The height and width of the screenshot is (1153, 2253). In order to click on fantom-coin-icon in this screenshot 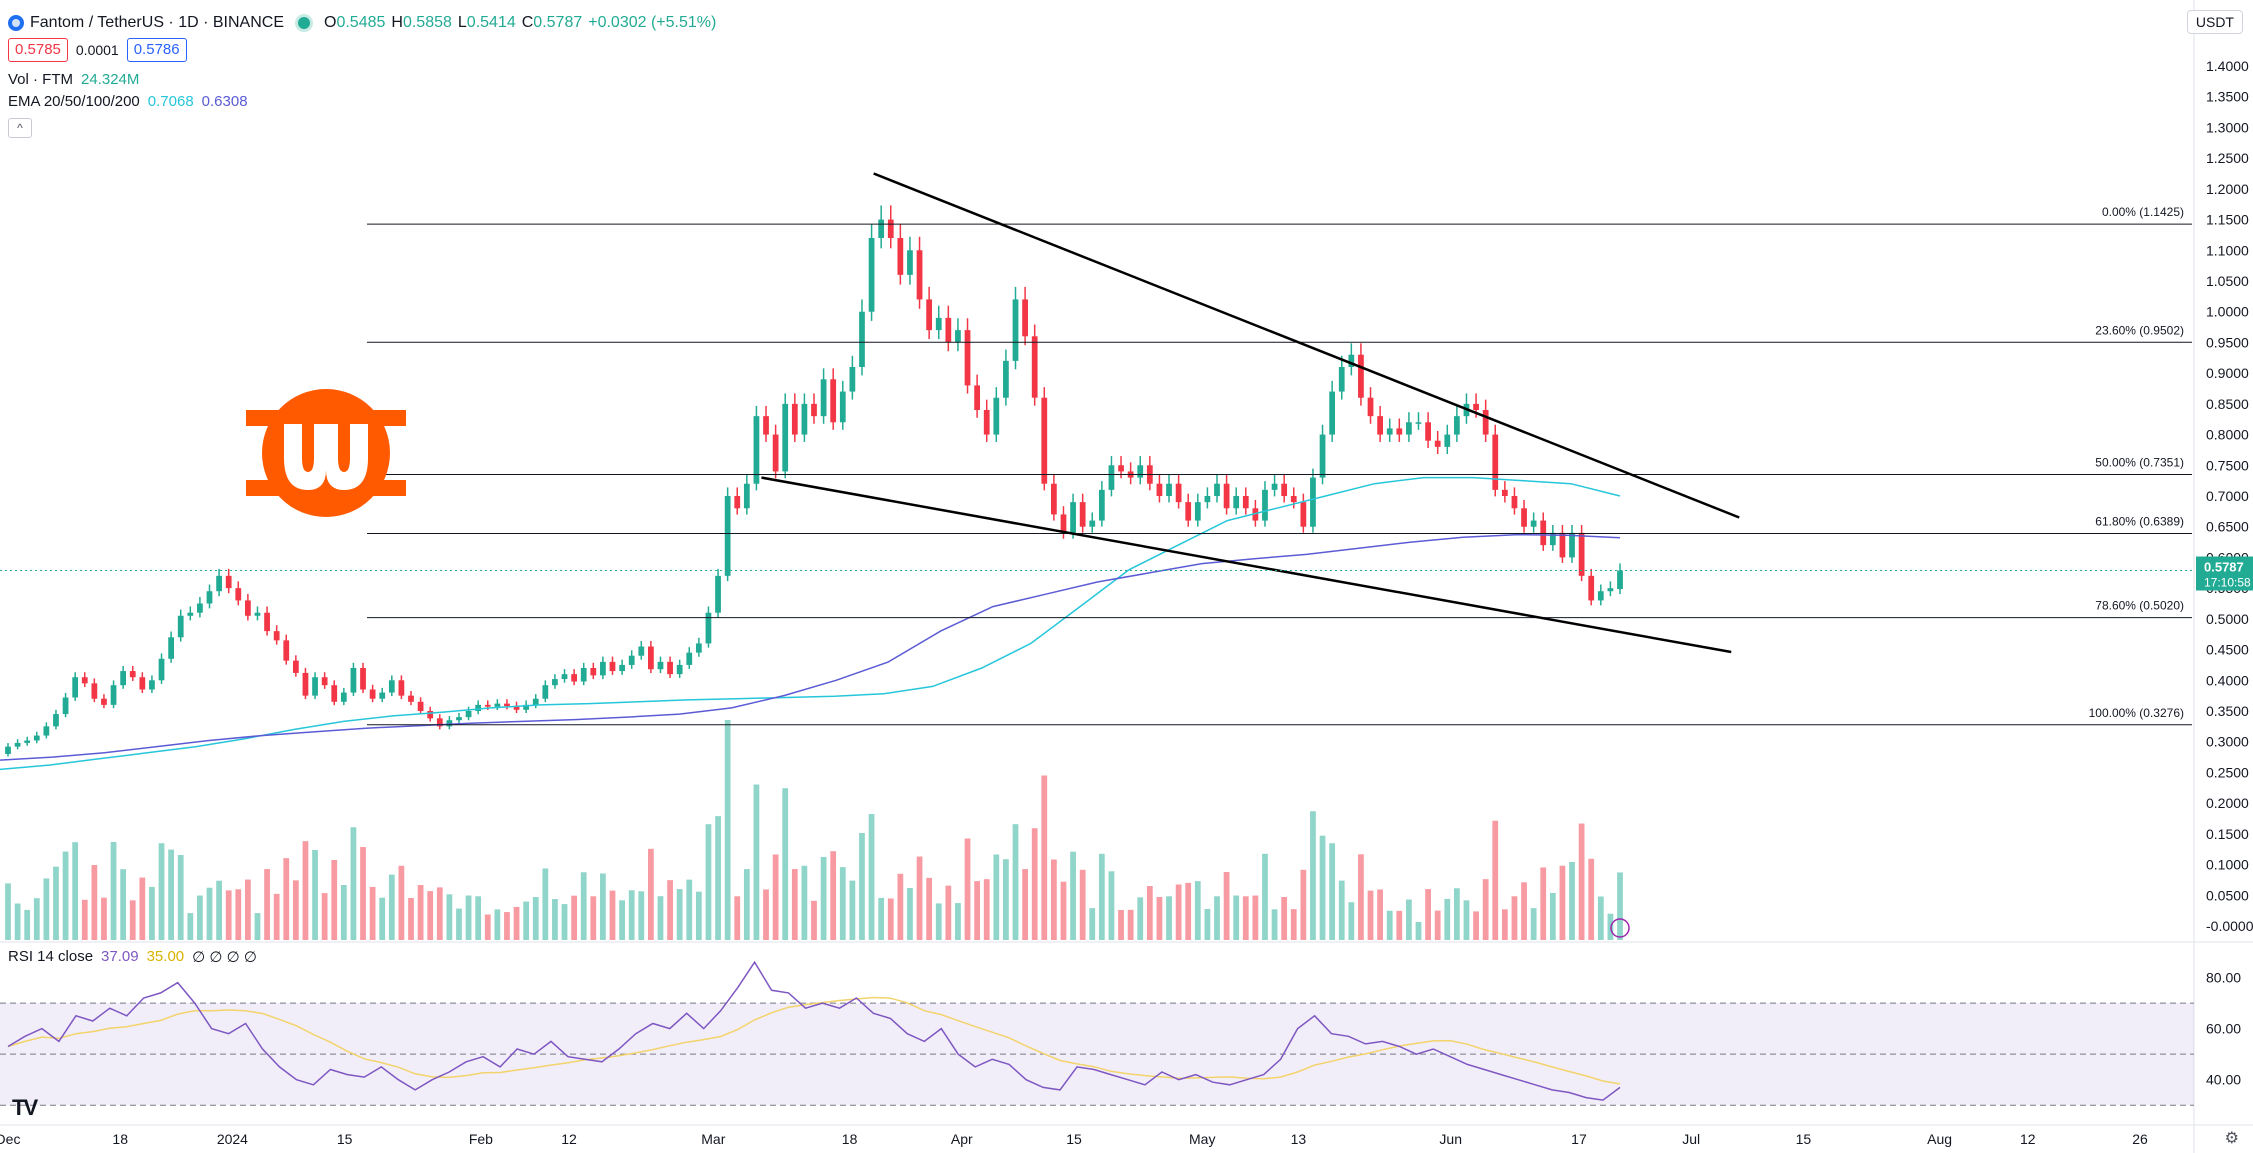, I will do `click(16, 23)`.